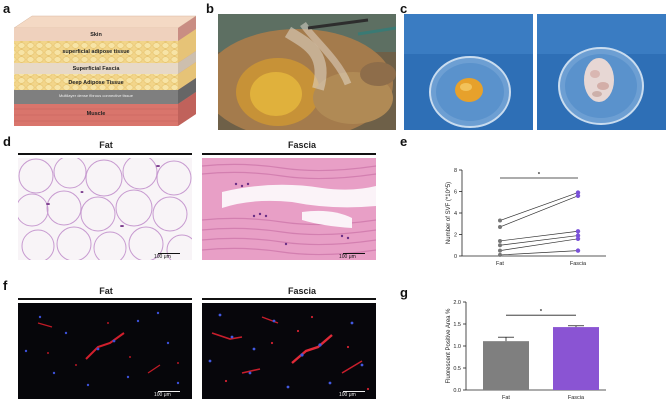 This screenshot has width=669, height=407. Describe the element at coordinates (404, 292) in the screenshot. I see `panel-label-g: g` at that location.